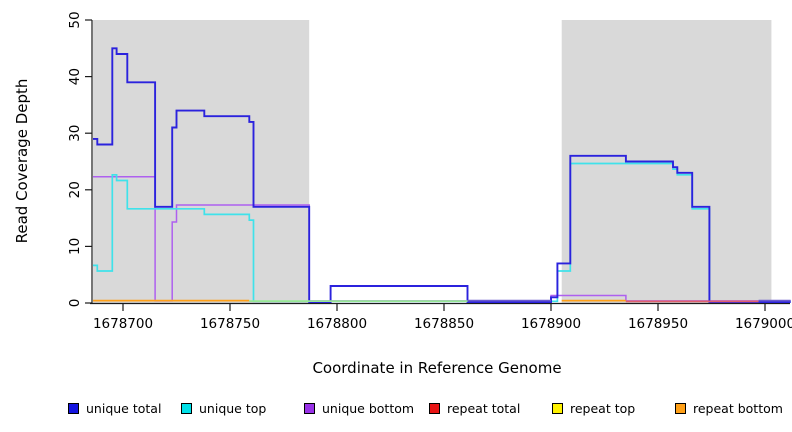 The image size is (792, 432). I want to click on x-tick-label: 1678900, so click(551, 324).